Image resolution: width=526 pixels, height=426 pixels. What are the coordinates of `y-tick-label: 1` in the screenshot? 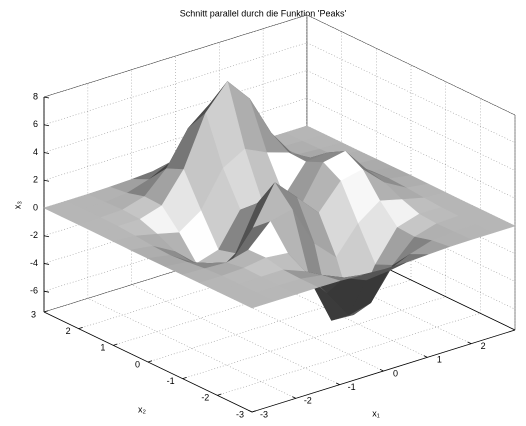 It's located at (102, 348).